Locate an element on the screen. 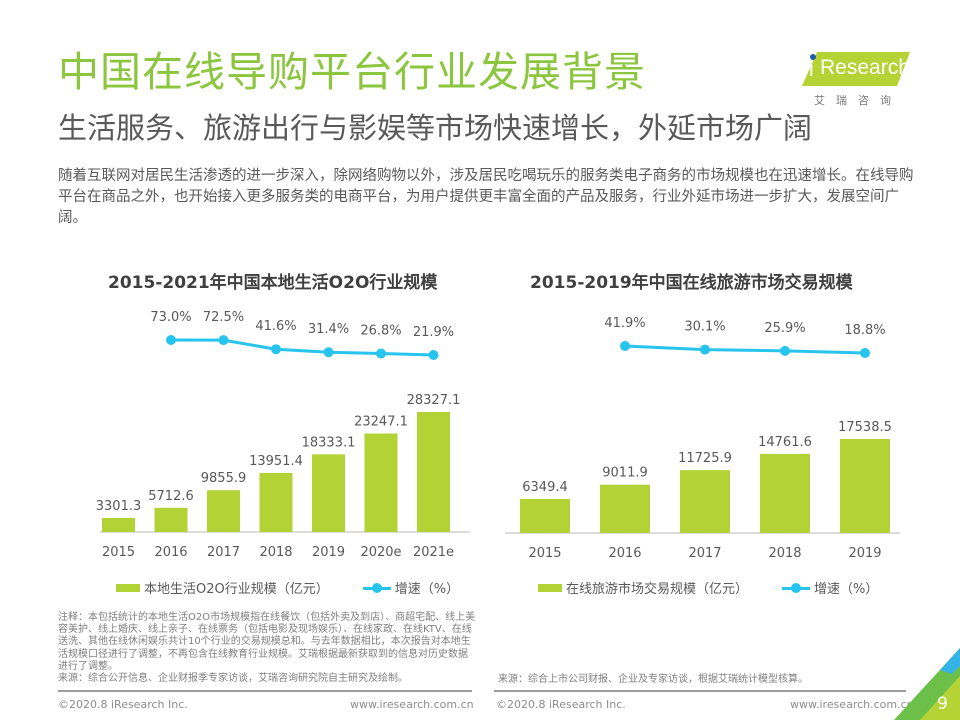 This screenshot has width=960, height=720. chart1-title: 2015-2021年中国本地生活O2O行业规模 is located at coordinates (273, 283).